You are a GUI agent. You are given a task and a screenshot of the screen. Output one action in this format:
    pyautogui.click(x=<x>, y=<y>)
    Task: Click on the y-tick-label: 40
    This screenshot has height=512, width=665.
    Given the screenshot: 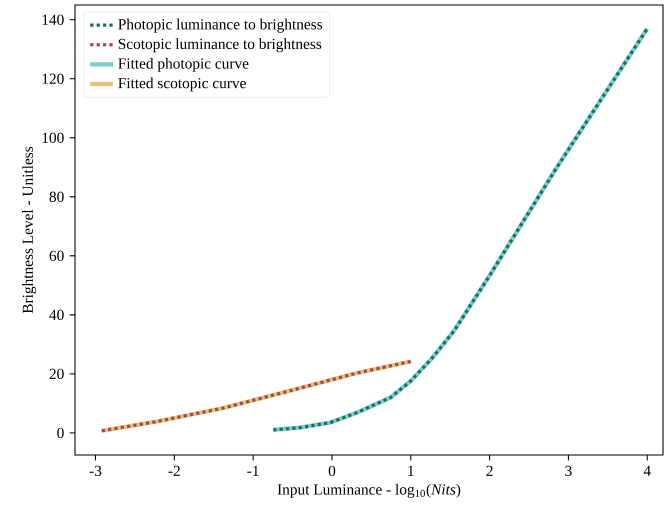 What is the action you would take?
    pyautogui.click(x=56, y=315)
    